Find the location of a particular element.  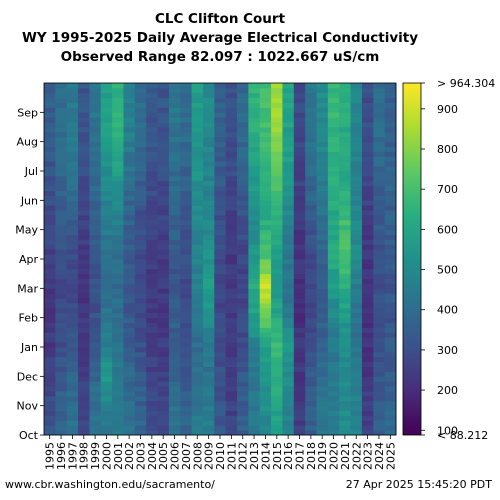

colorbar-tick-label: 400 is located at coordinates (447, 310).